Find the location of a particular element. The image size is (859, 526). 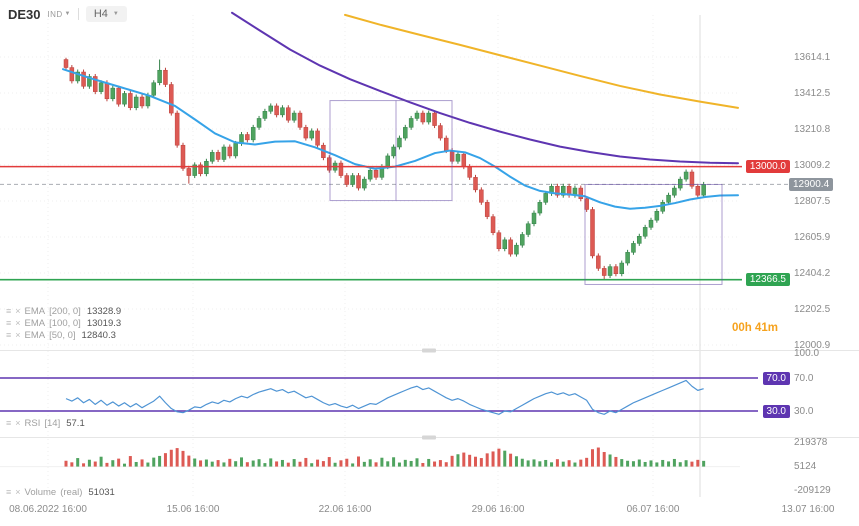

indicator-value: 51031 is located at coordinates (101, 492).